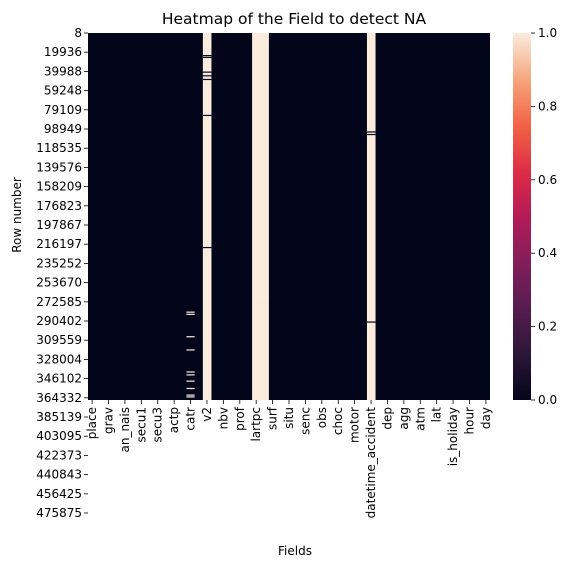  What do you see at coordinates (355, 425) in the screenshot?
I see `x-tick-label: motor` at bounding box center [355, 425].